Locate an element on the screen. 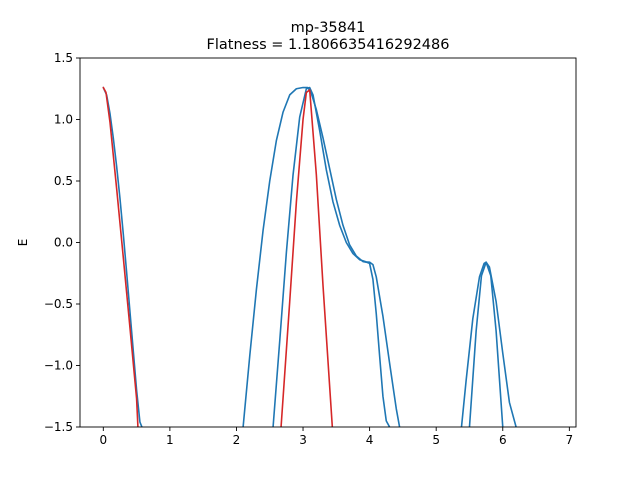  x-tick-label: 5 is located at coordinates (436, 440).